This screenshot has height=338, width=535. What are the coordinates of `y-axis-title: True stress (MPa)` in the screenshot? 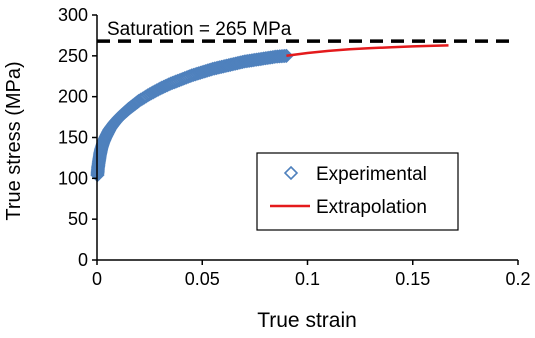 It's located at (14, 140).